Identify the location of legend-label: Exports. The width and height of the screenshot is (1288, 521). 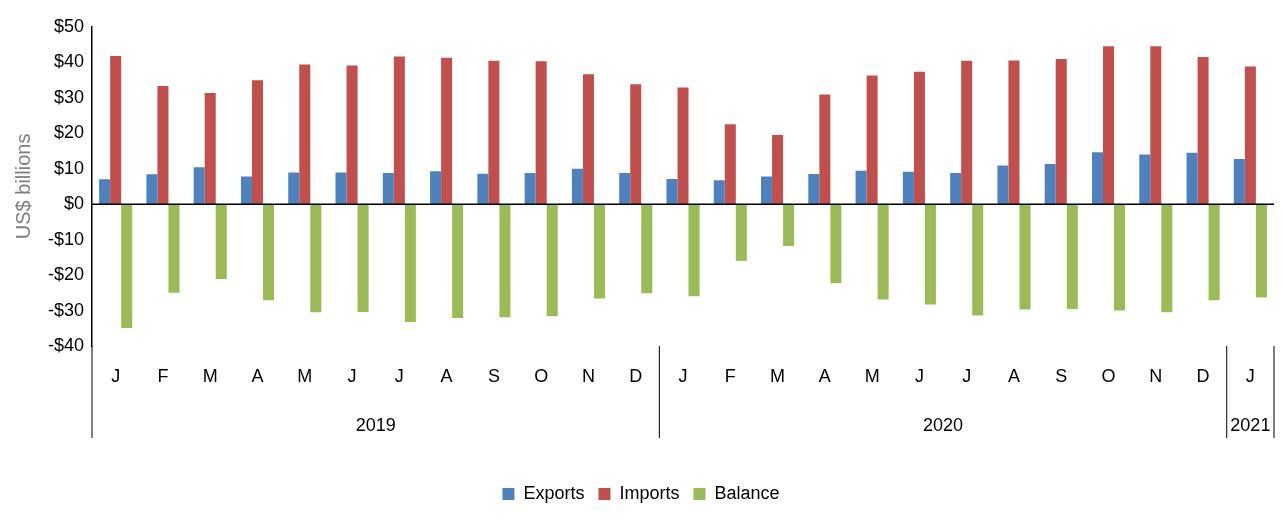
(554, 492).